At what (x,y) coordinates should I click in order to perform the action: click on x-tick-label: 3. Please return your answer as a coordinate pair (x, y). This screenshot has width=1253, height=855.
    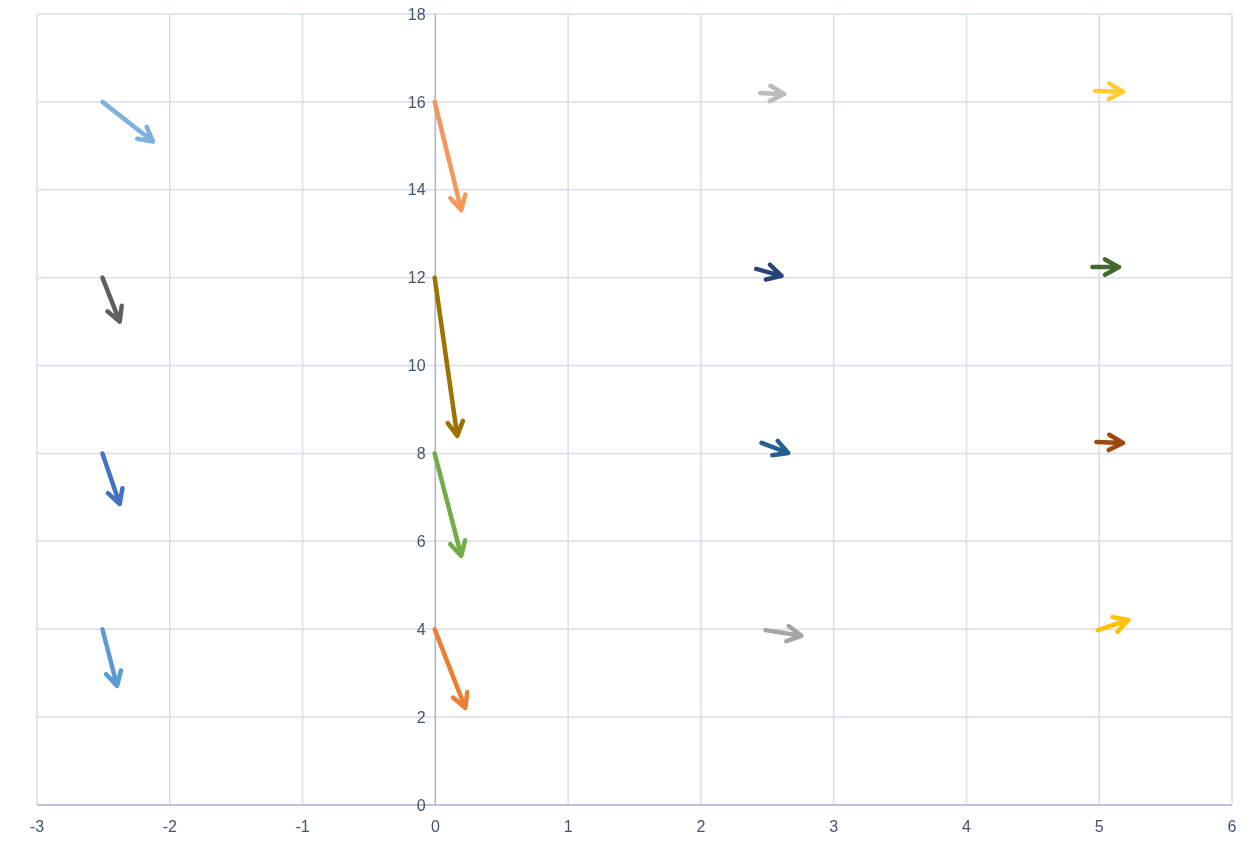
    Looking at the image, I should click on (834, 827).